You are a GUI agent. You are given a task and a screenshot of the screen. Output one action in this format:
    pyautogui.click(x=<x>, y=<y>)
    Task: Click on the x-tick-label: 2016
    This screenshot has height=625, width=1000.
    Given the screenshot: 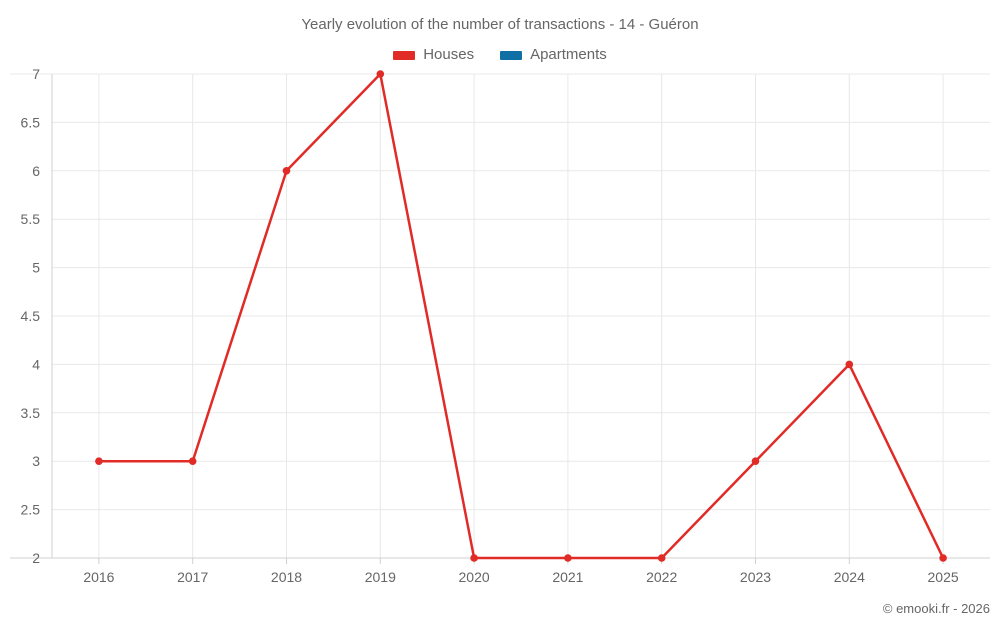 What is the action you would take?
    pyautogui.click(x=98, y=577)
    